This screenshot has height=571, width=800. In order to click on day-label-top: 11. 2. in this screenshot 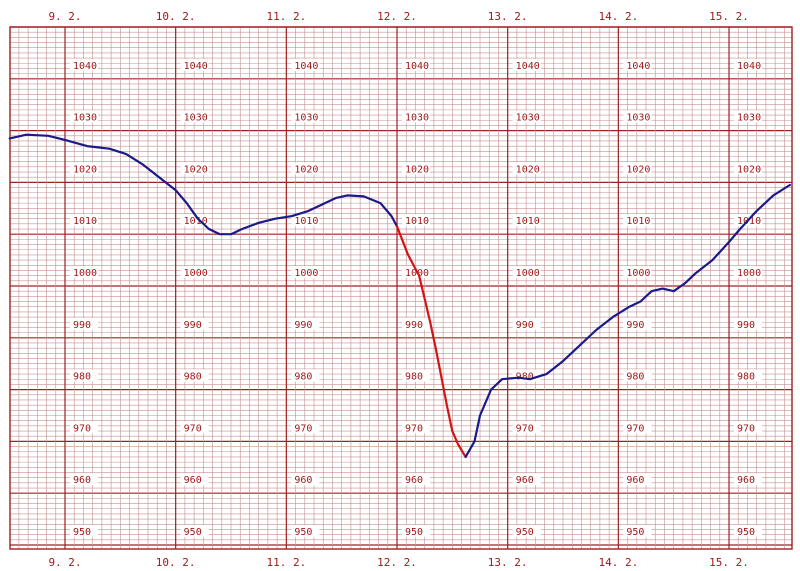, I will do `click(286, 16)`.